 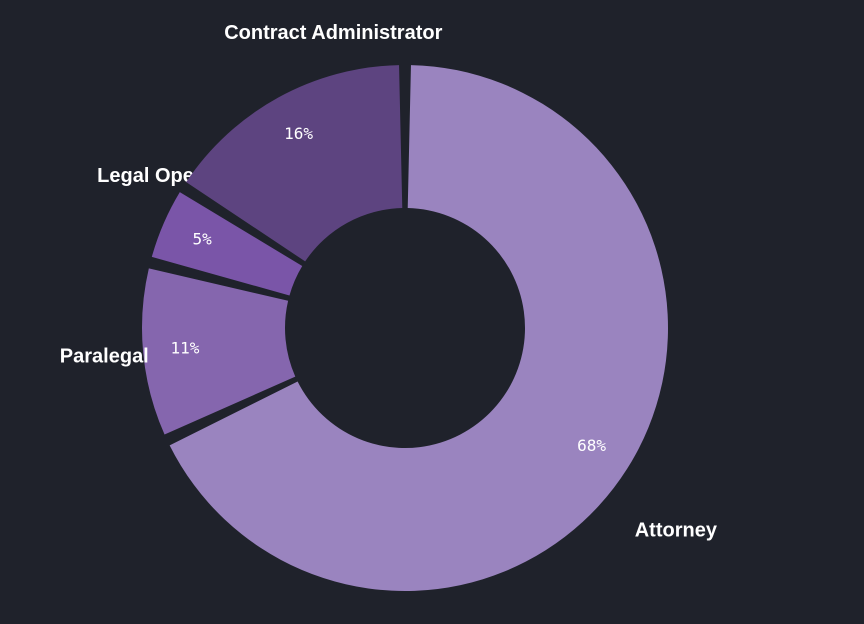 What do you see at coordinates (227, 244) in the screenshot?
I see `slice-legal-operations` at bounding box center [227, 244].